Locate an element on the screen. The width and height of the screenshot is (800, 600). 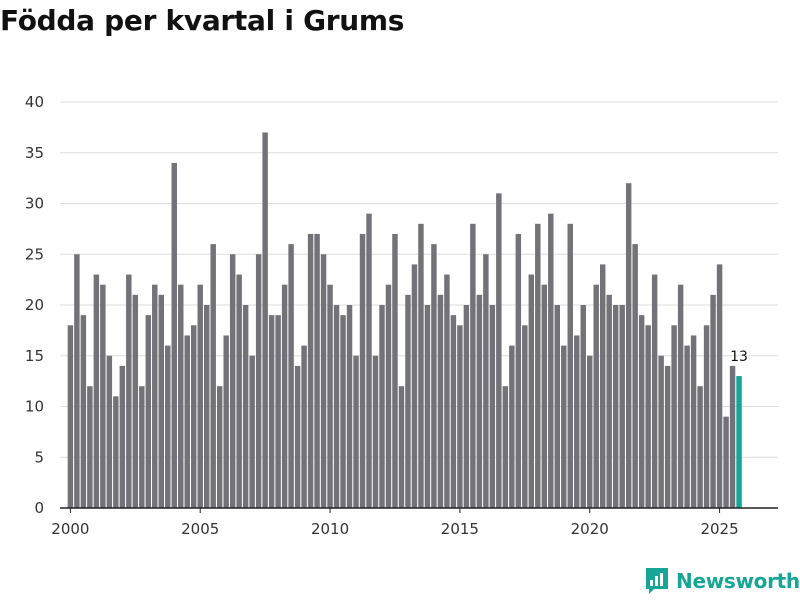
y-axis-labels: 0 5 10 15 20 25 30 35 40 is located at coordinates (34, 305).